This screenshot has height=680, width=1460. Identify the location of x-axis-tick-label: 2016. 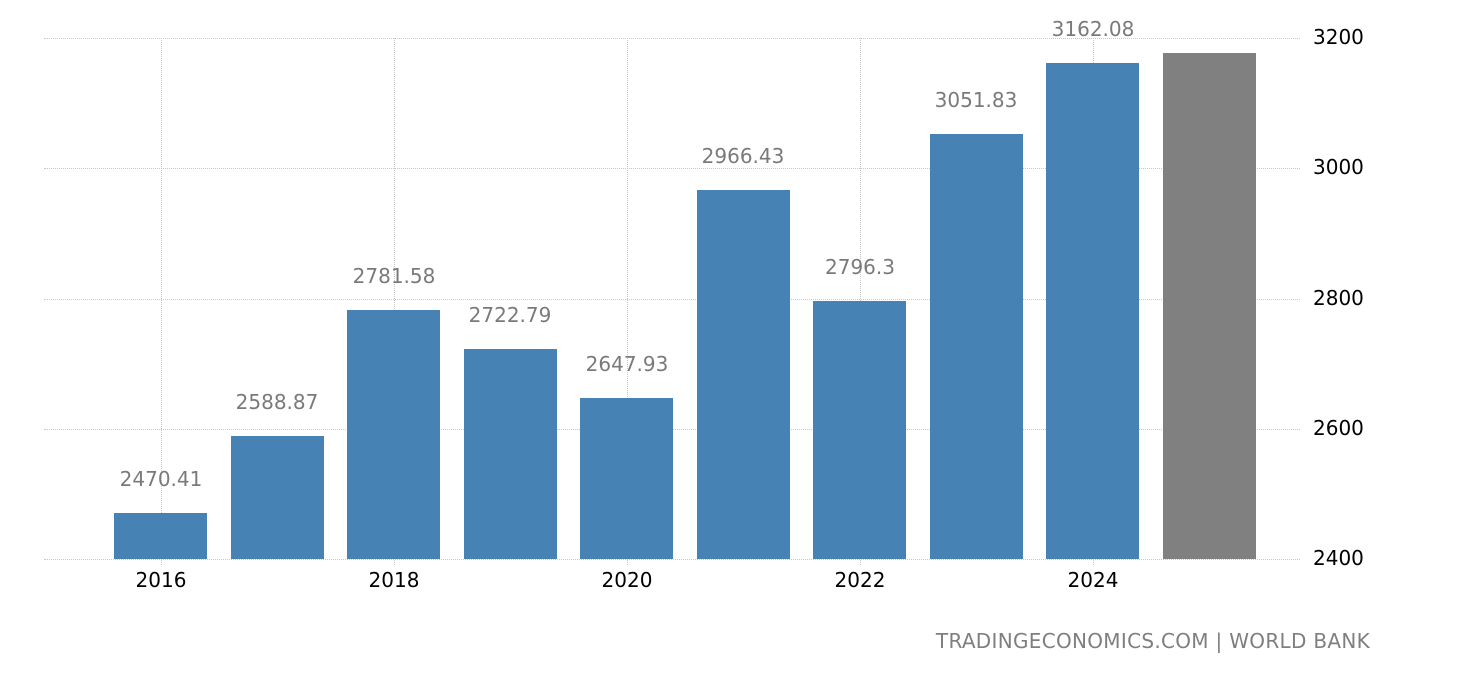
(161, 580).